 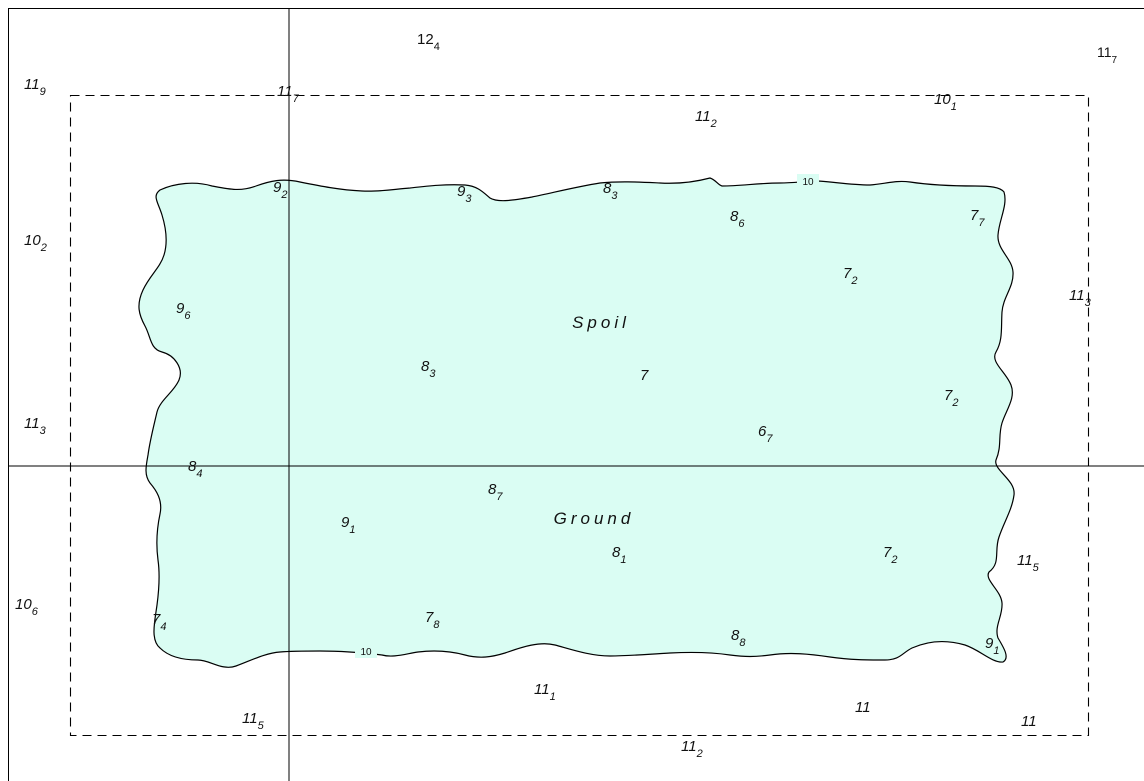 I want to click on sounding: 84, so click(x=195, y=469).